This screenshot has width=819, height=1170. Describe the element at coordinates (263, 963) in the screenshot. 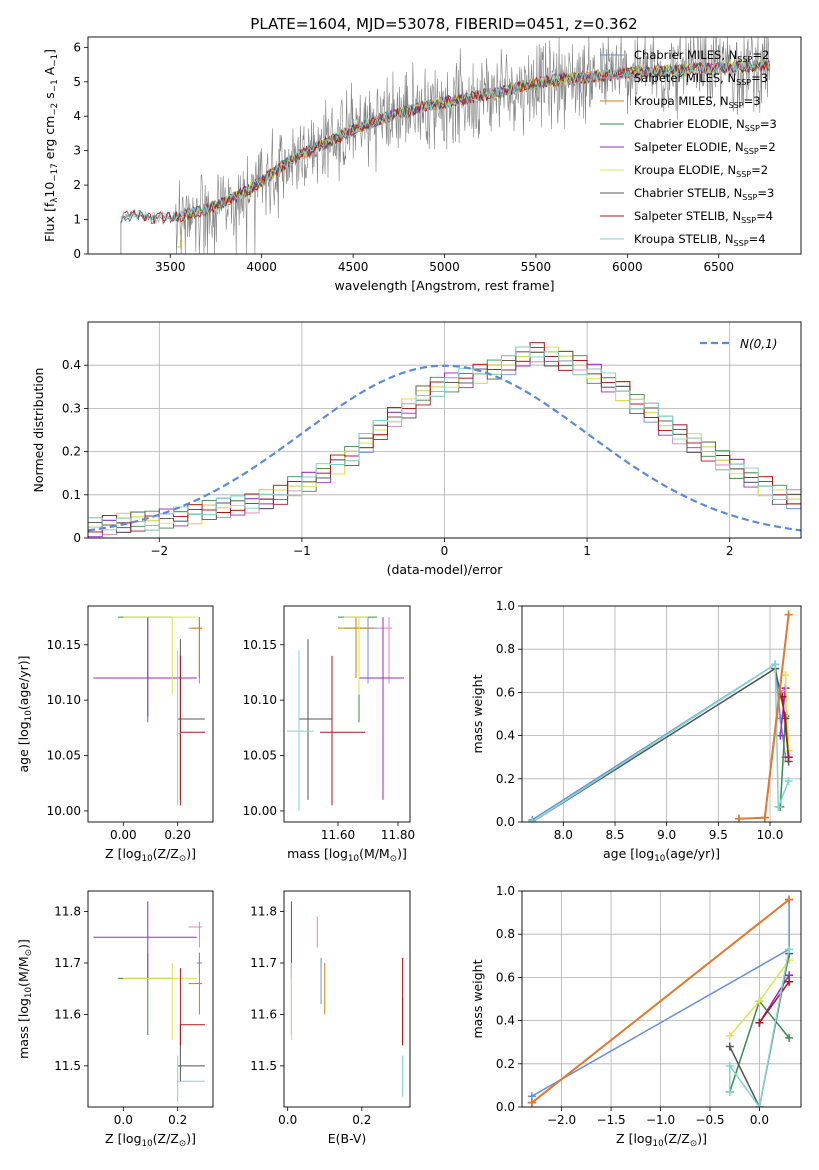

I see `y-tick-label: 11.7` at that location.